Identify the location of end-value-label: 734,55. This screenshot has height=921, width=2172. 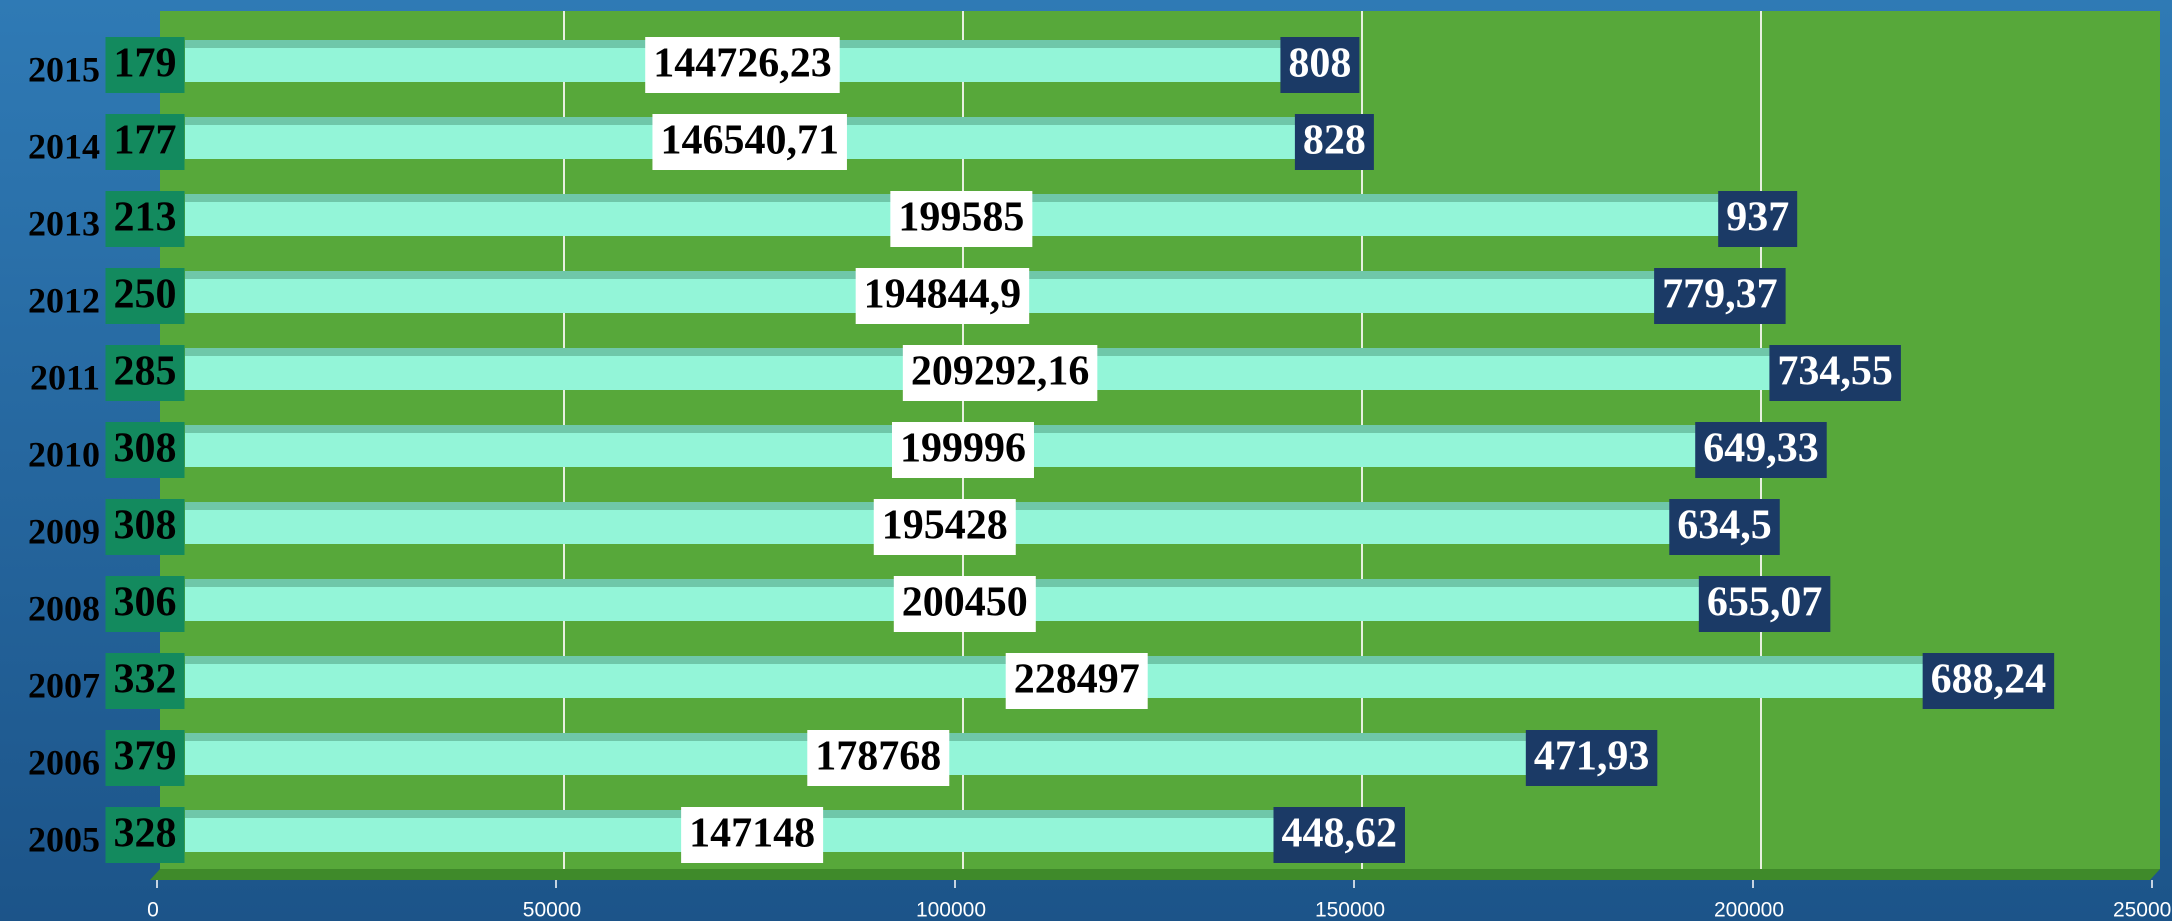
(1835, 372).